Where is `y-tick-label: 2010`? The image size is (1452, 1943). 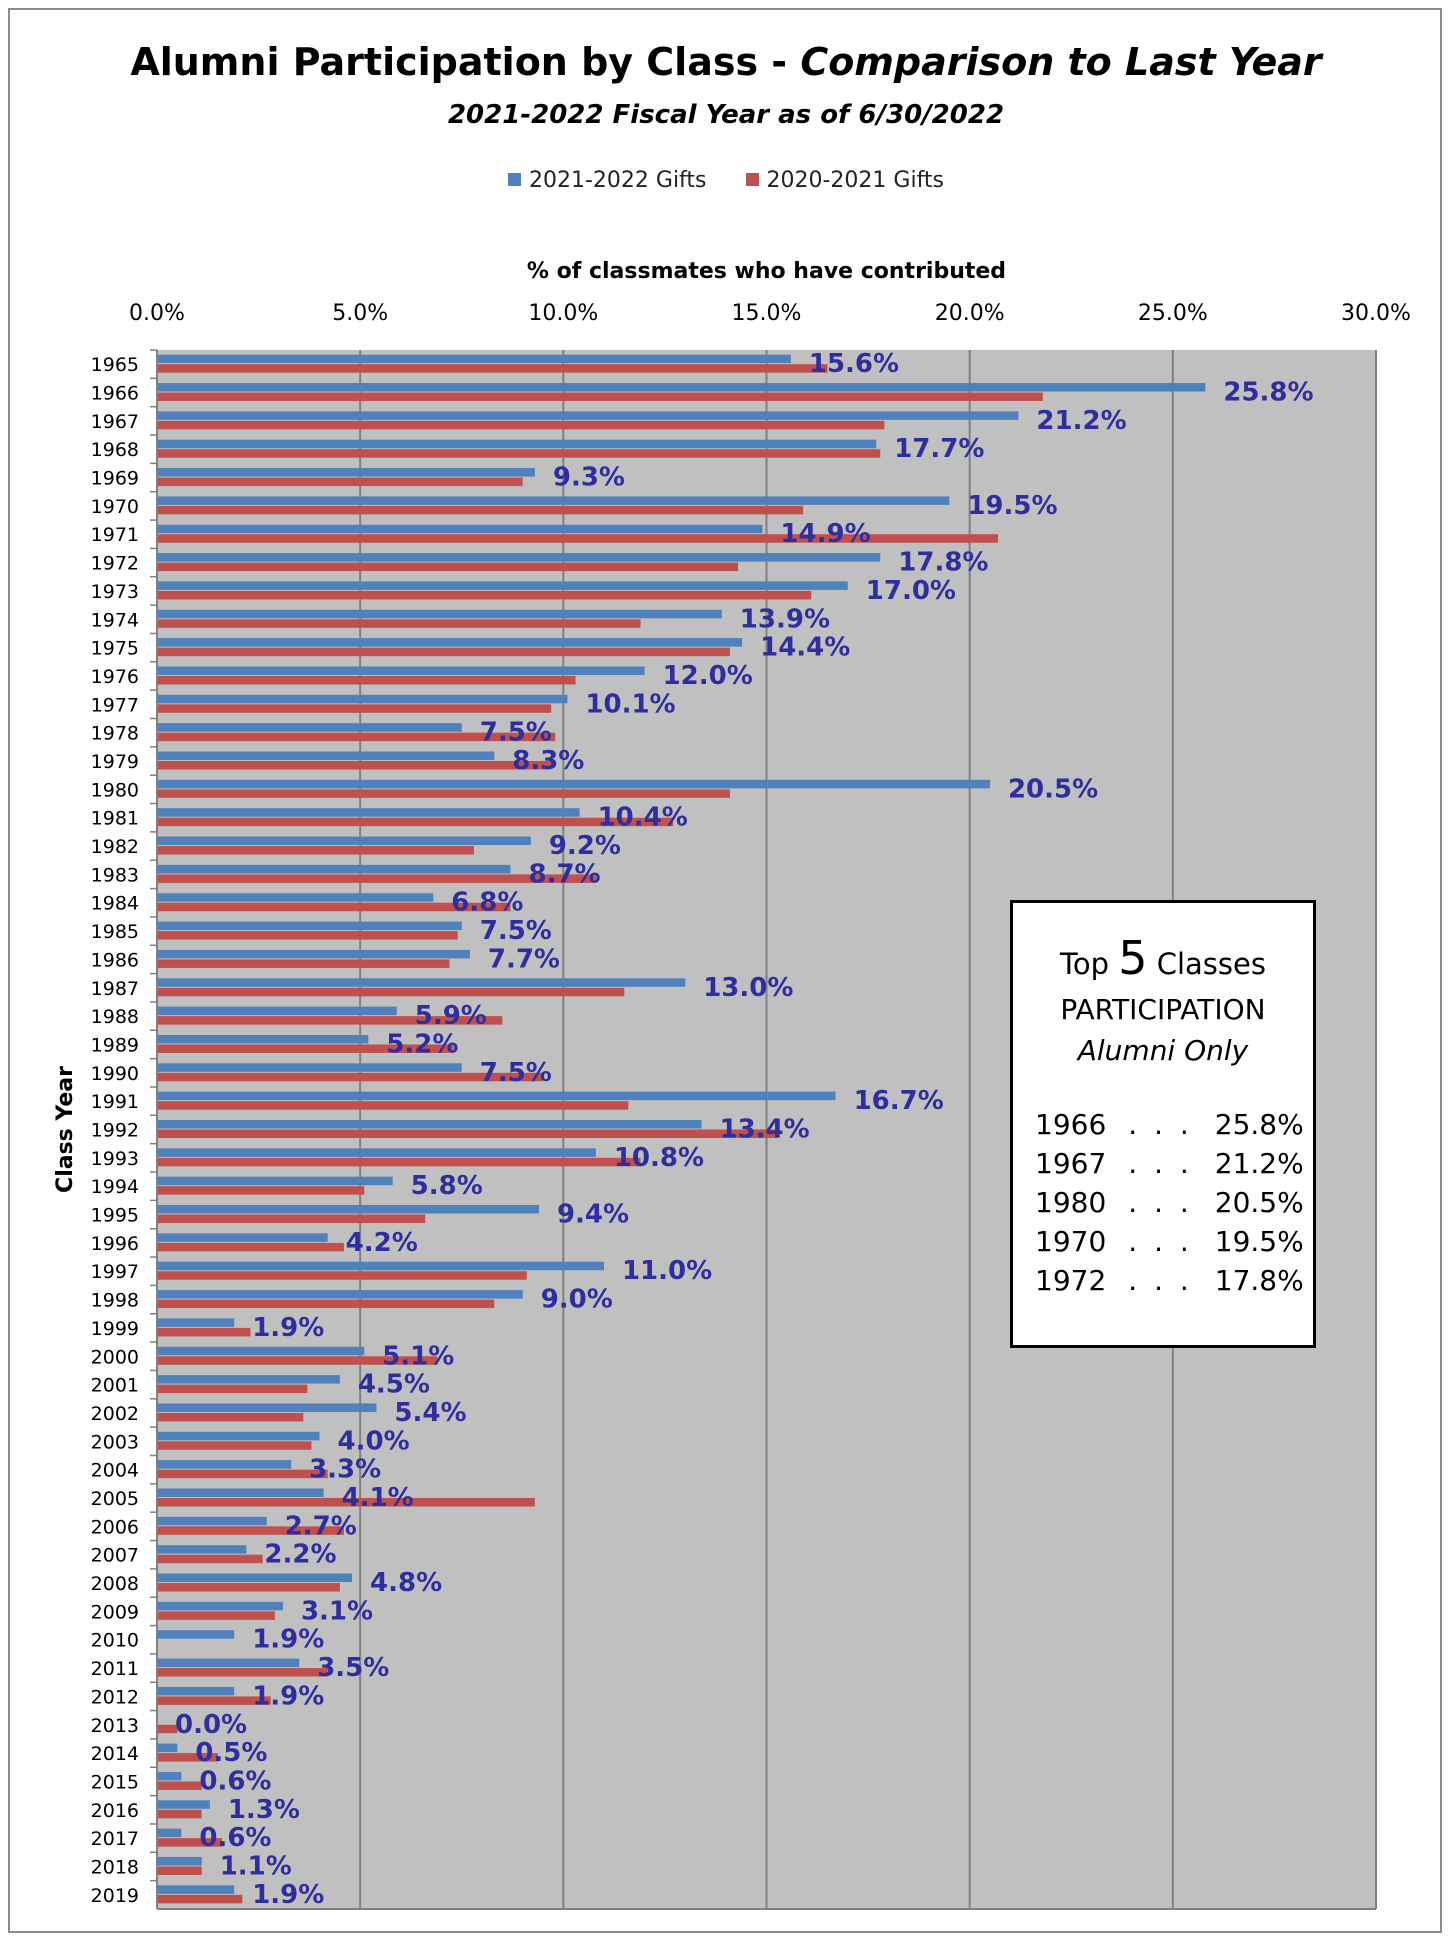 y-tick-label: 2010 is located at coordinates (115, 1641).